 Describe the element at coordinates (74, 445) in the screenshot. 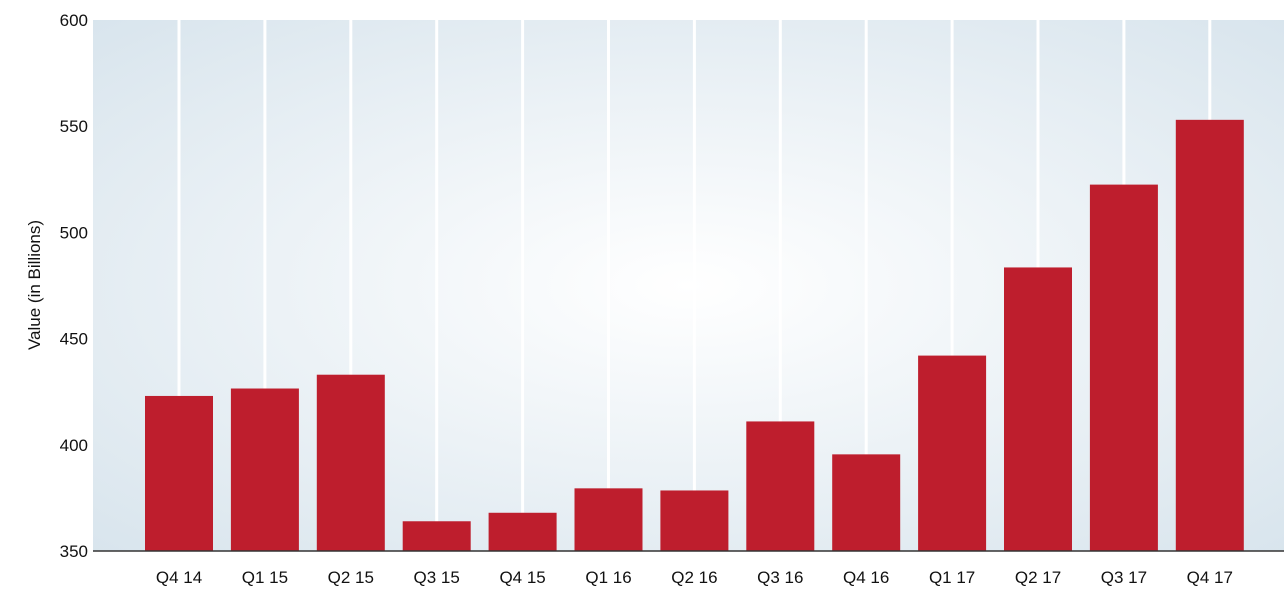

I see `y-tick-label: 400` at that location.